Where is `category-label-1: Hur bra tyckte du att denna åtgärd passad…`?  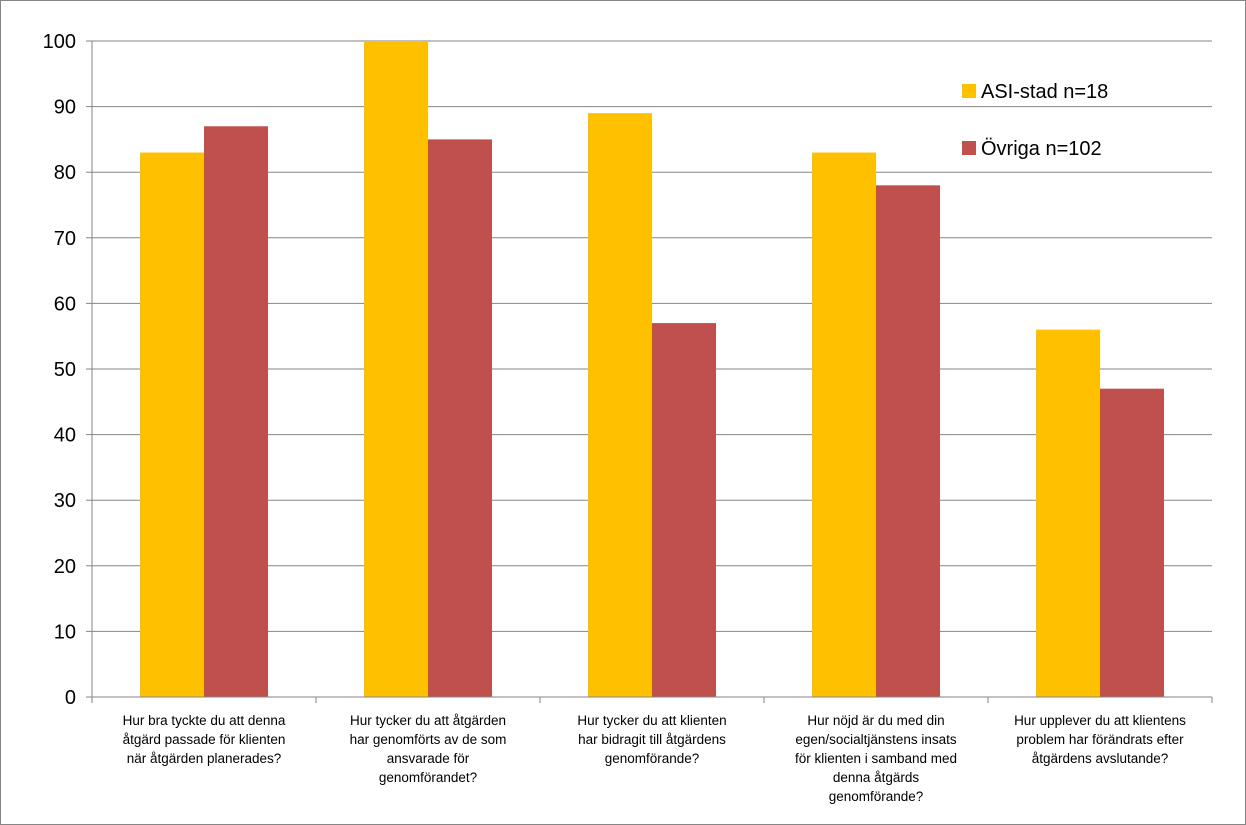 category-label-1: Hur bra tyckte du att denna åtgärd passad… is located at coordinates (204, 739).